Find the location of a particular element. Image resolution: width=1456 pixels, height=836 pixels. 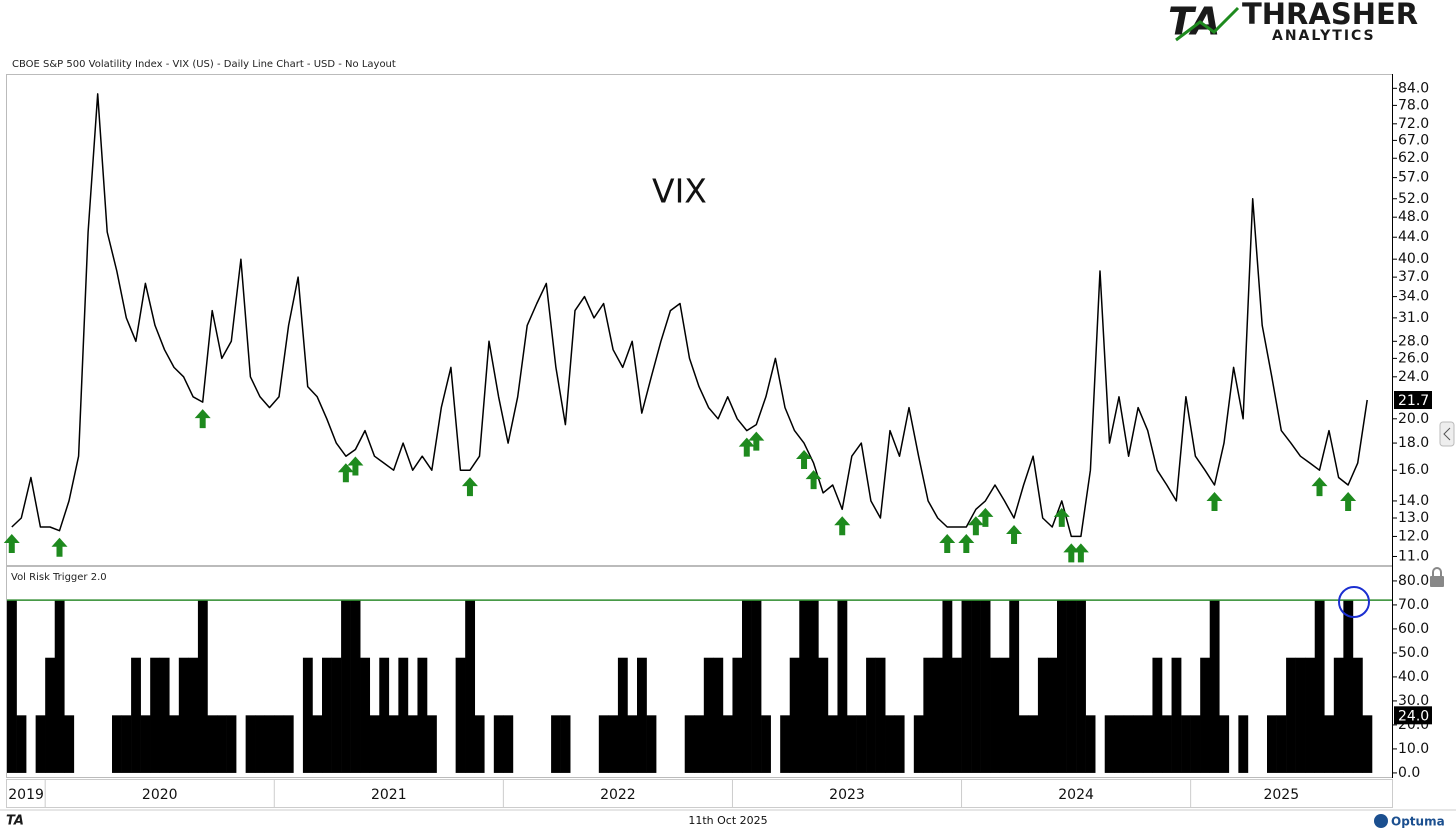

current-value-label: 21.7 is located at coordinates (1413, 401).